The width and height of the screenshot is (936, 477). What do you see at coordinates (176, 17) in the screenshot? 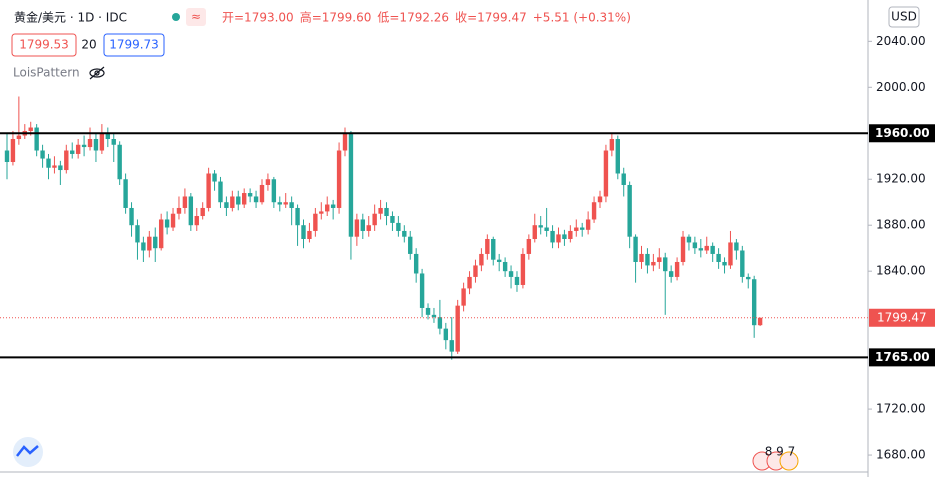
I see `status-dot` at bounding box center [176, 17].